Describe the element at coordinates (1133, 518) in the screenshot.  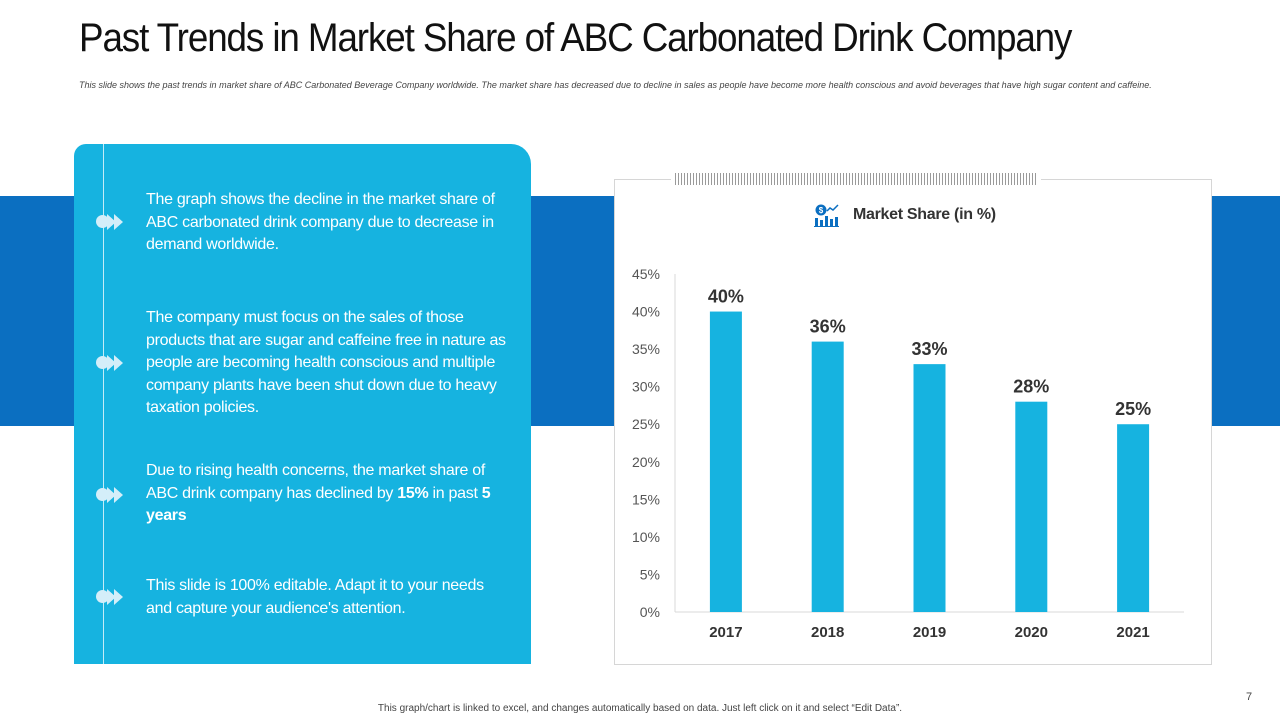
I see `bar-2021` at that location.